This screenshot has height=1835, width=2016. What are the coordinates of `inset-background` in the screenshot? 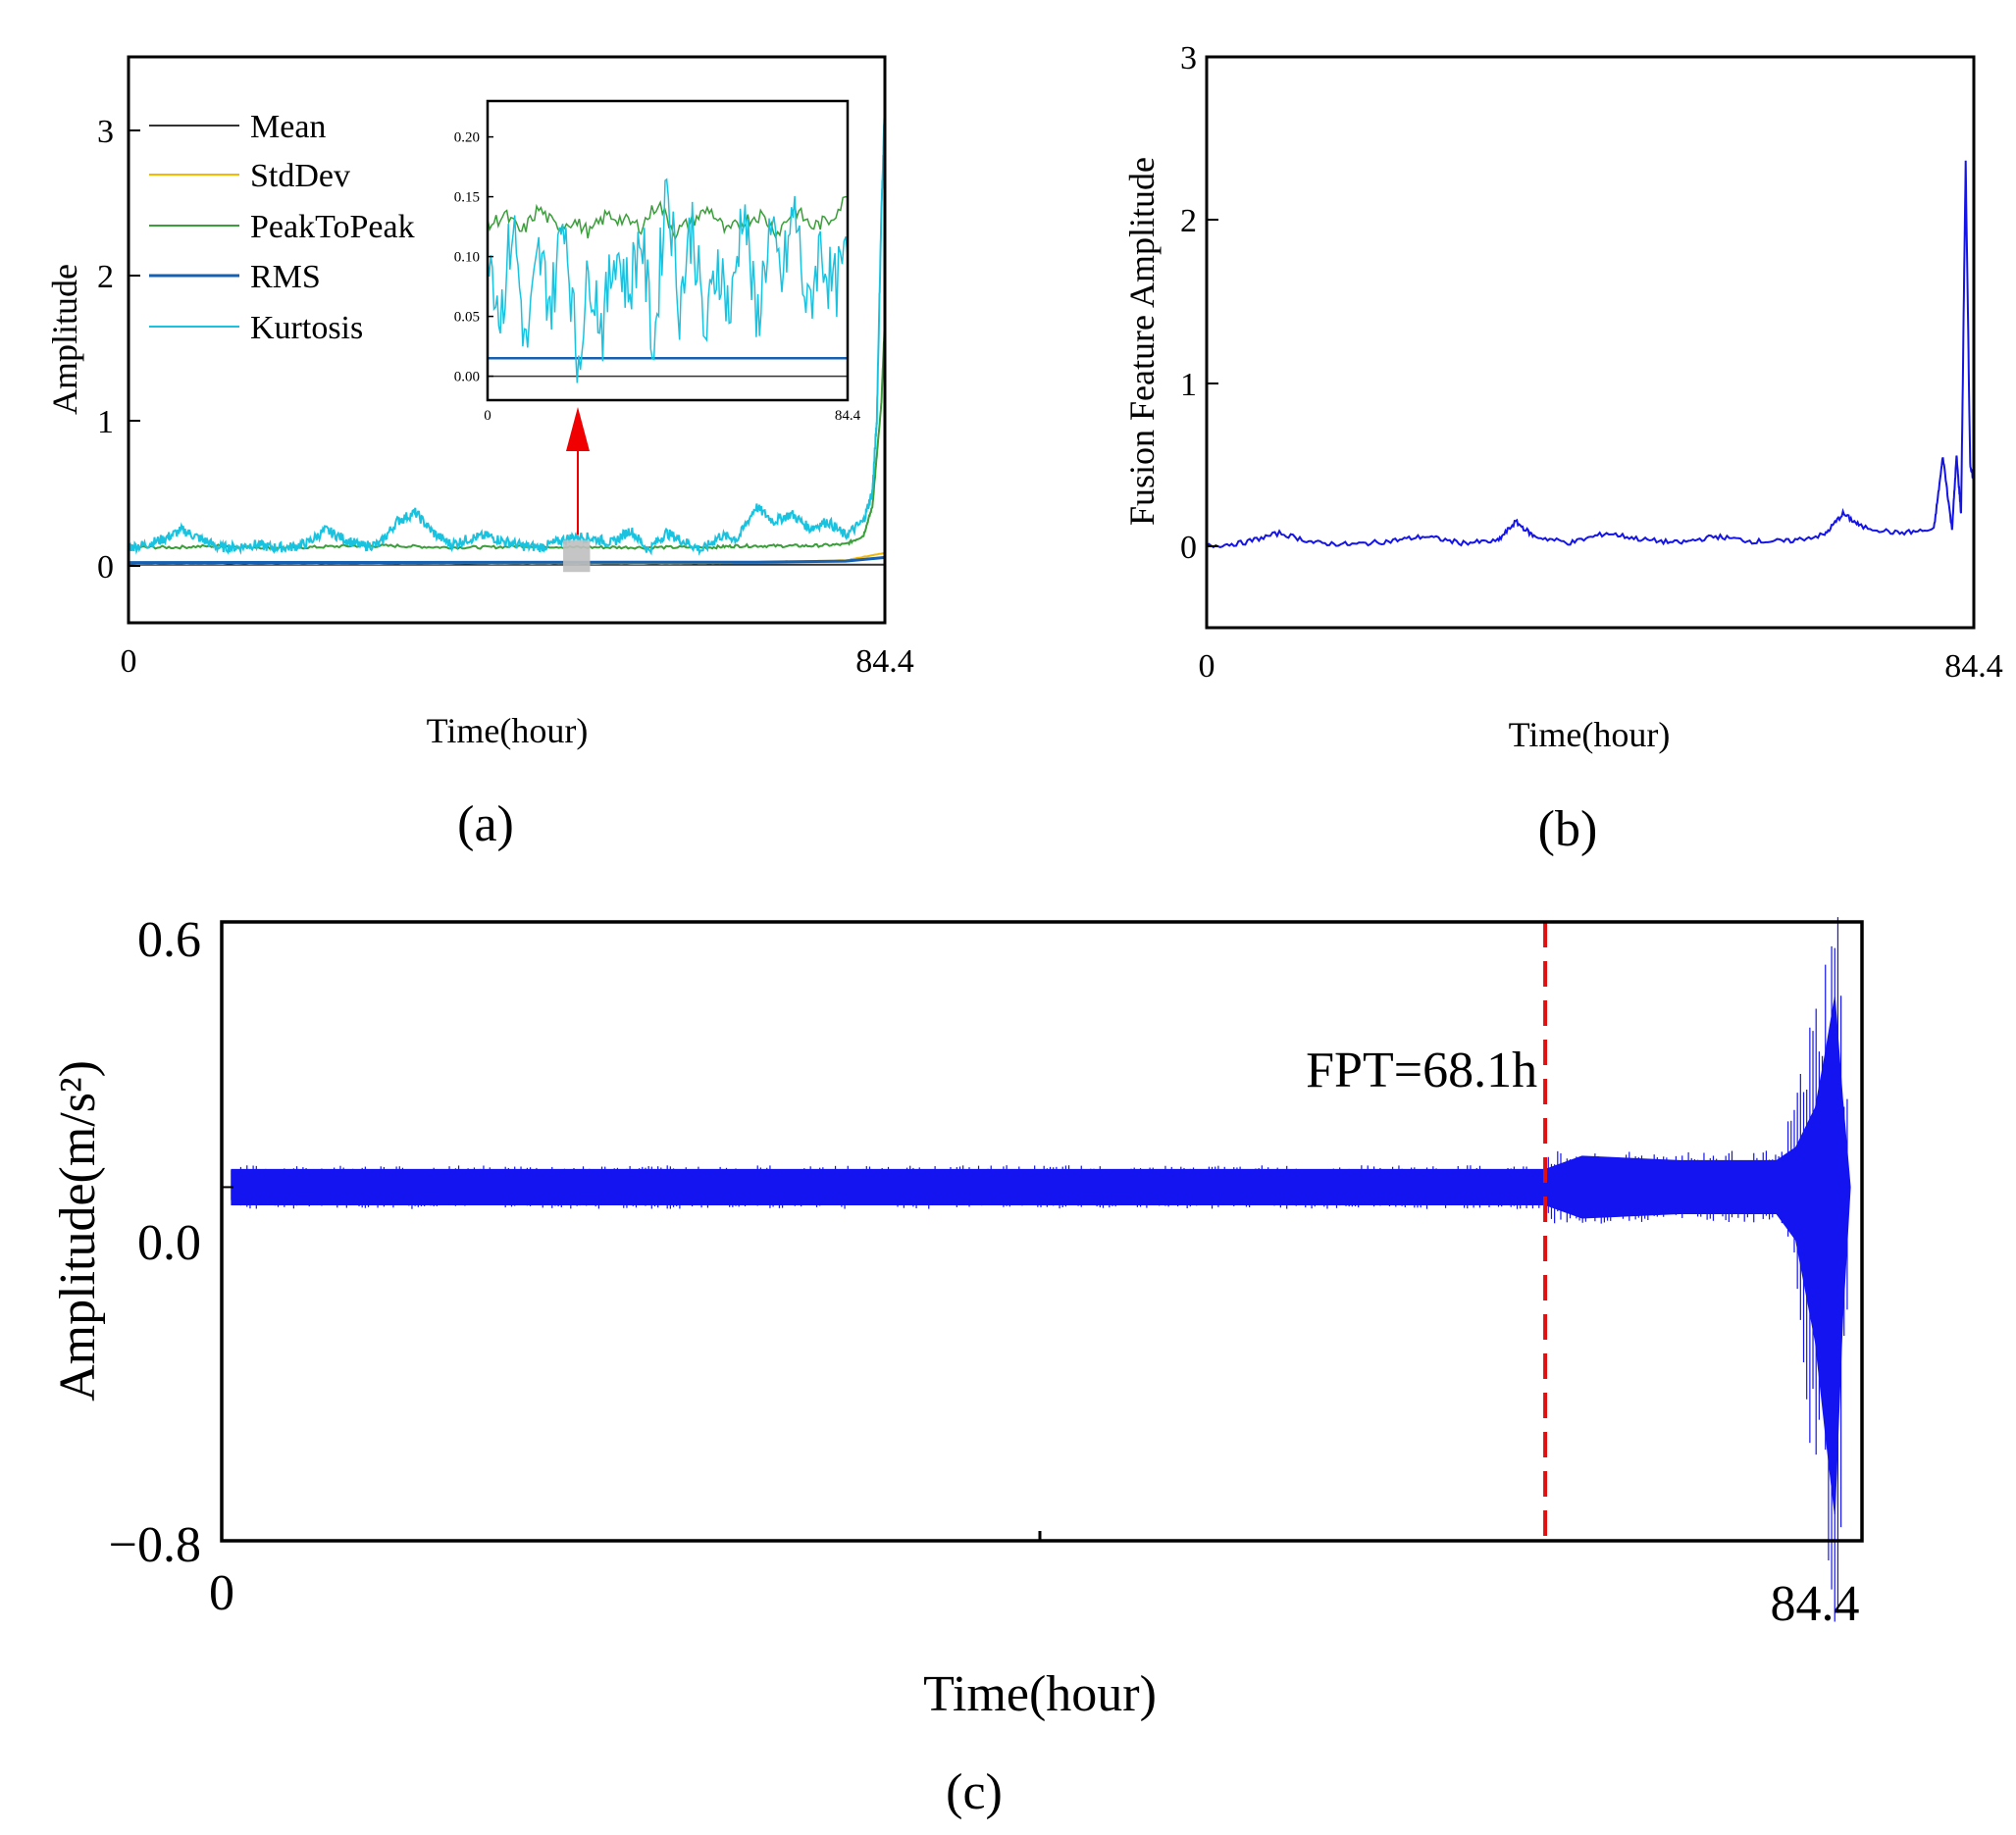 It's located at (668, 250).